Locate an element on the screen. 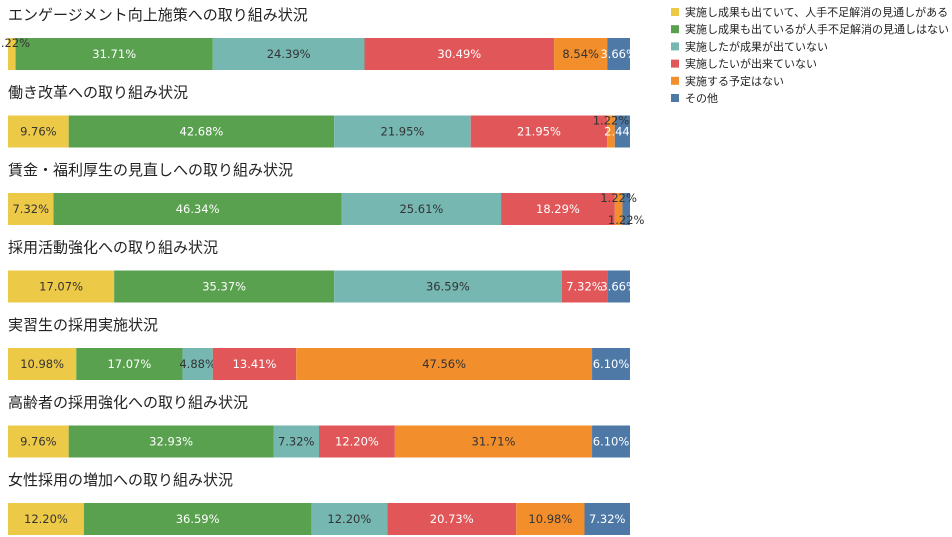 The image size is (952, 537). legend-label: 実施したが成果が出ていない is located at coordinates (756, 46).